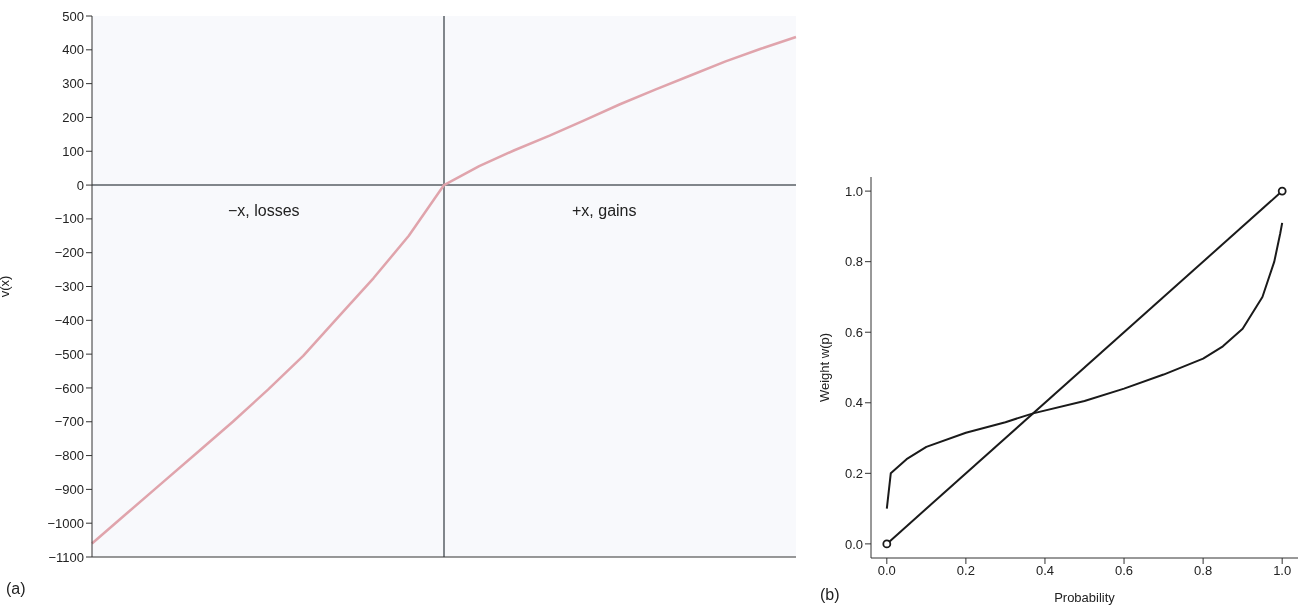 The image size is (1300, 611). Describe the element at coordinates (853, 544) in the screenshot. I see `y-tick-label: 0.0` at that location.